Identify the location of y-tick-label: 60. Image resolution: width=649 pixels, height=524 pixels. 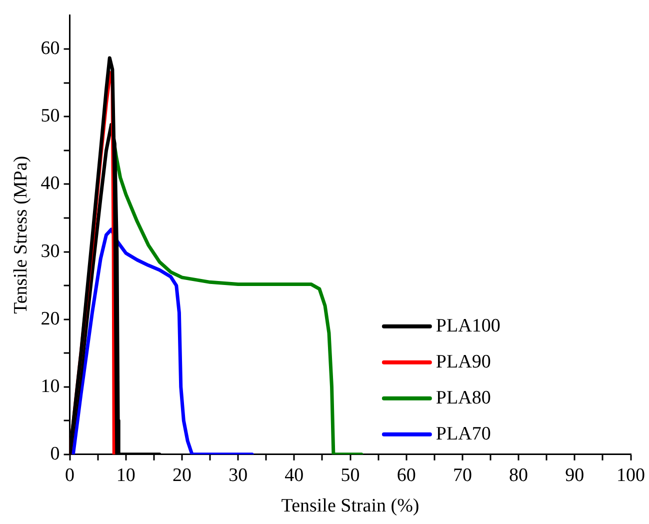
(50, 49).